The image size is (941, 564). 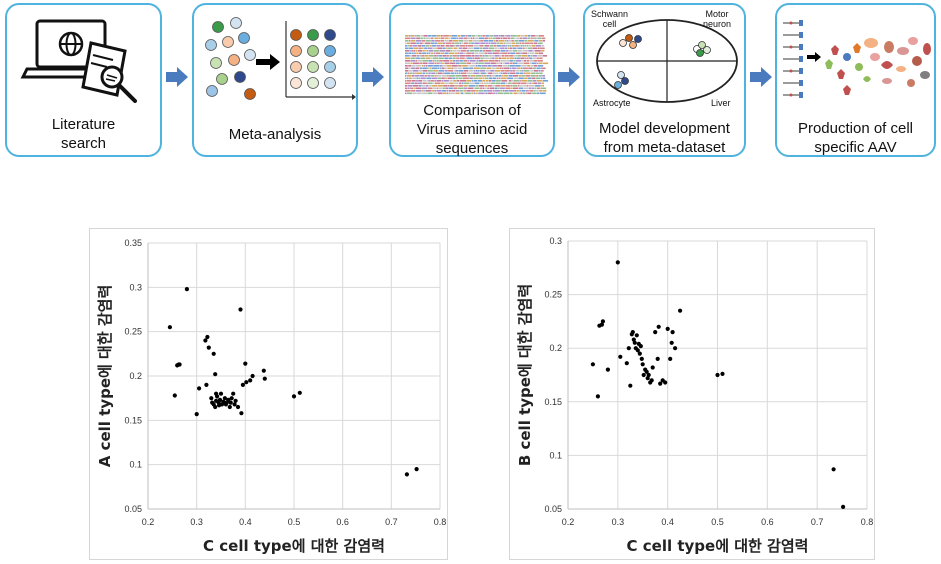 I want to click on step-label: Production of cell specific AAV, so click(x=855, y=138).